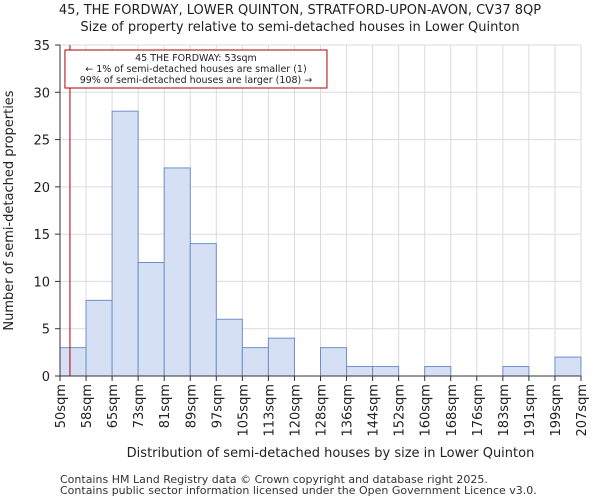 Image resolution: width=600 pixels, height=500 pixels. What do you see at coordinates (348, 410) in the screenshot?
I see `x-tick-label: 136sqm` at bounding box center [348, 410].